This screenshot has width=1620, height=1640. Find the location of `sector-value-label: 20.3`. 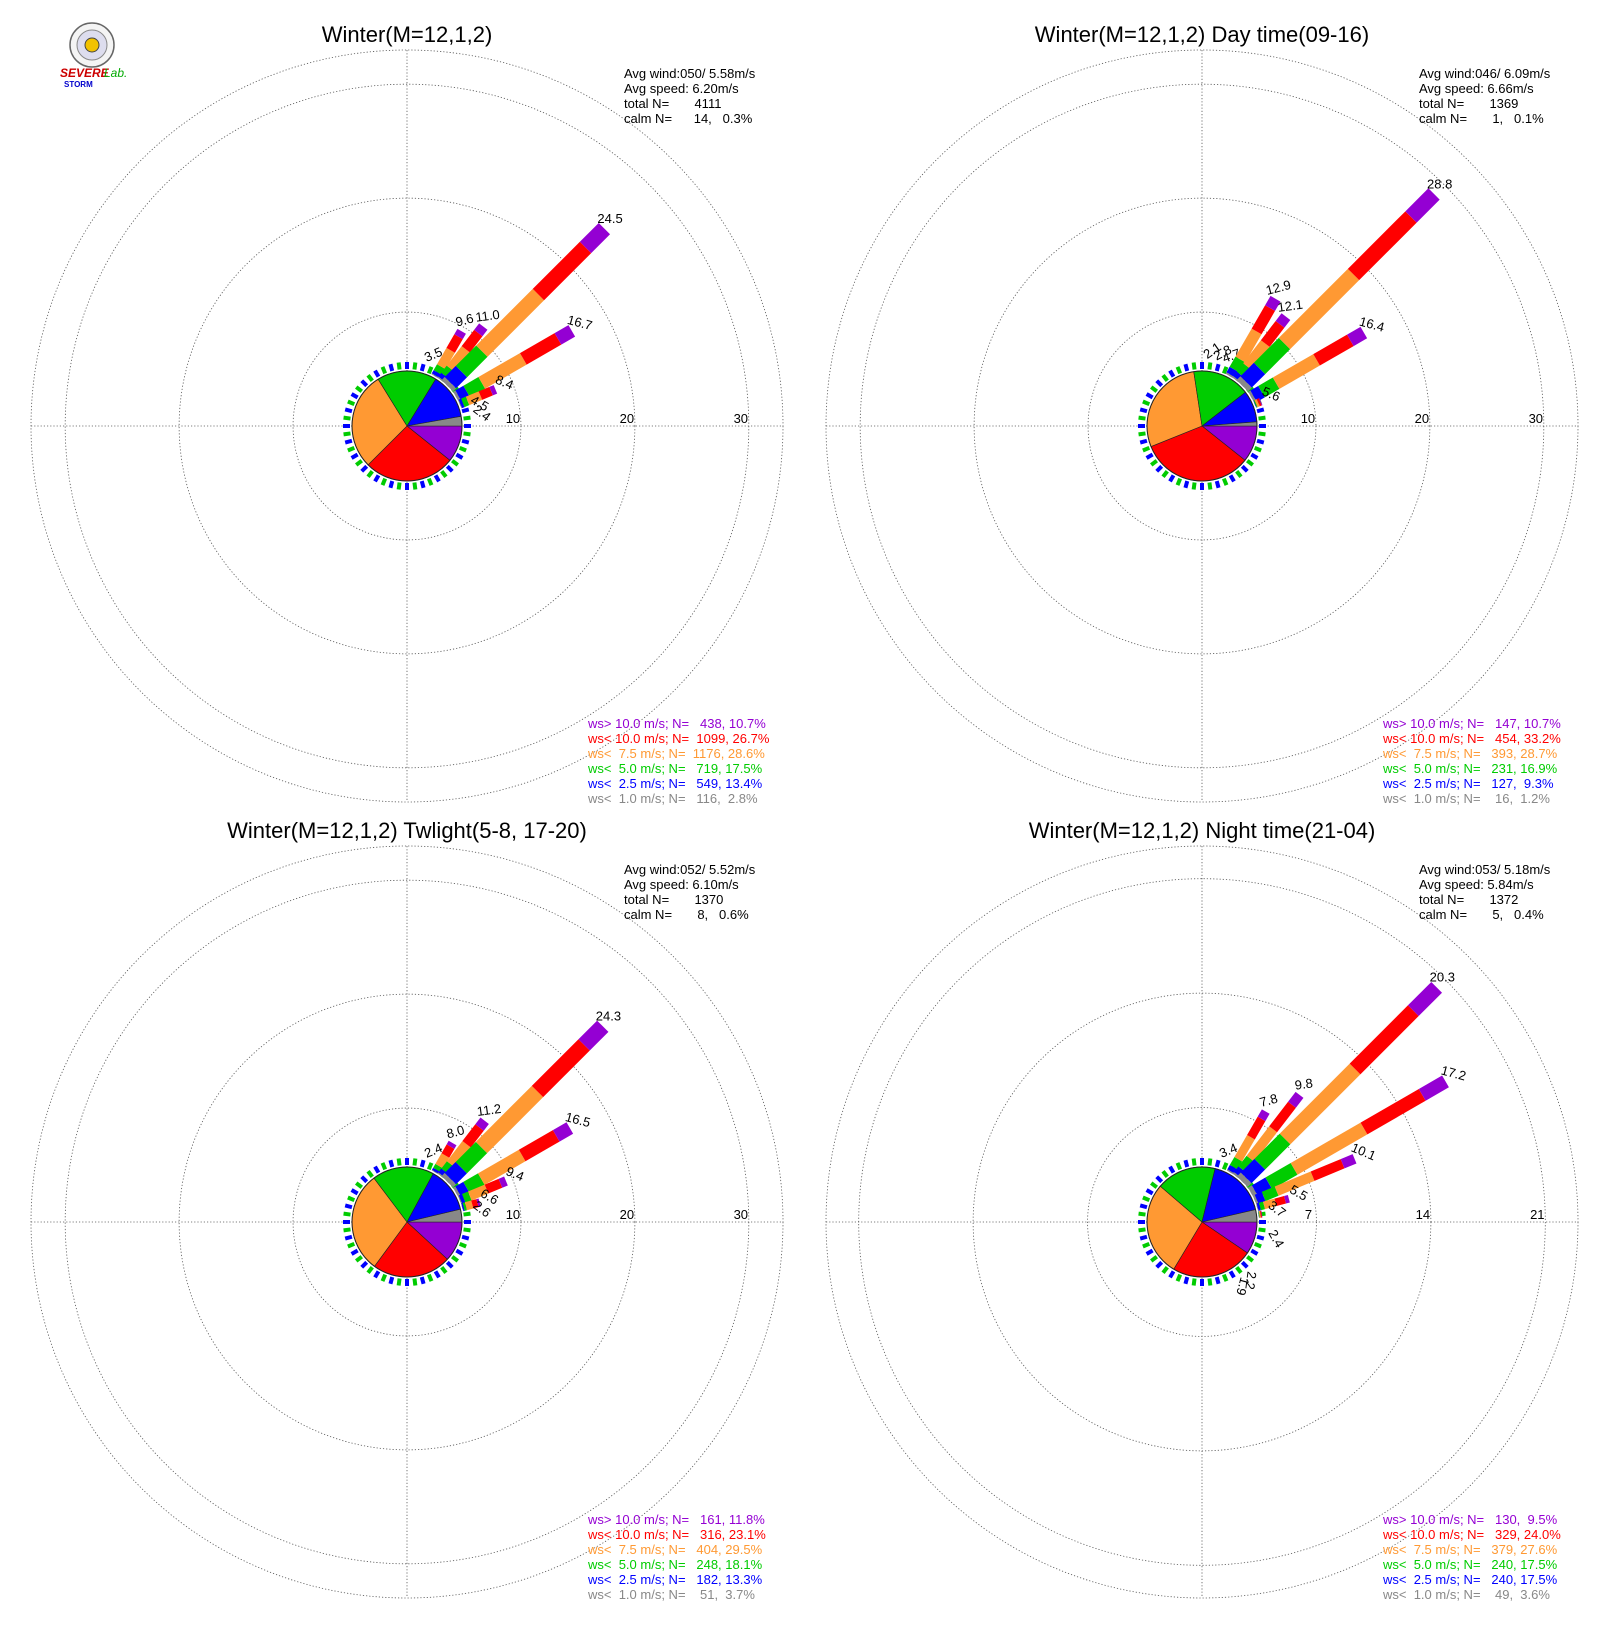

sector-value-label: 20.3 is located at coordinates (1442, 977).